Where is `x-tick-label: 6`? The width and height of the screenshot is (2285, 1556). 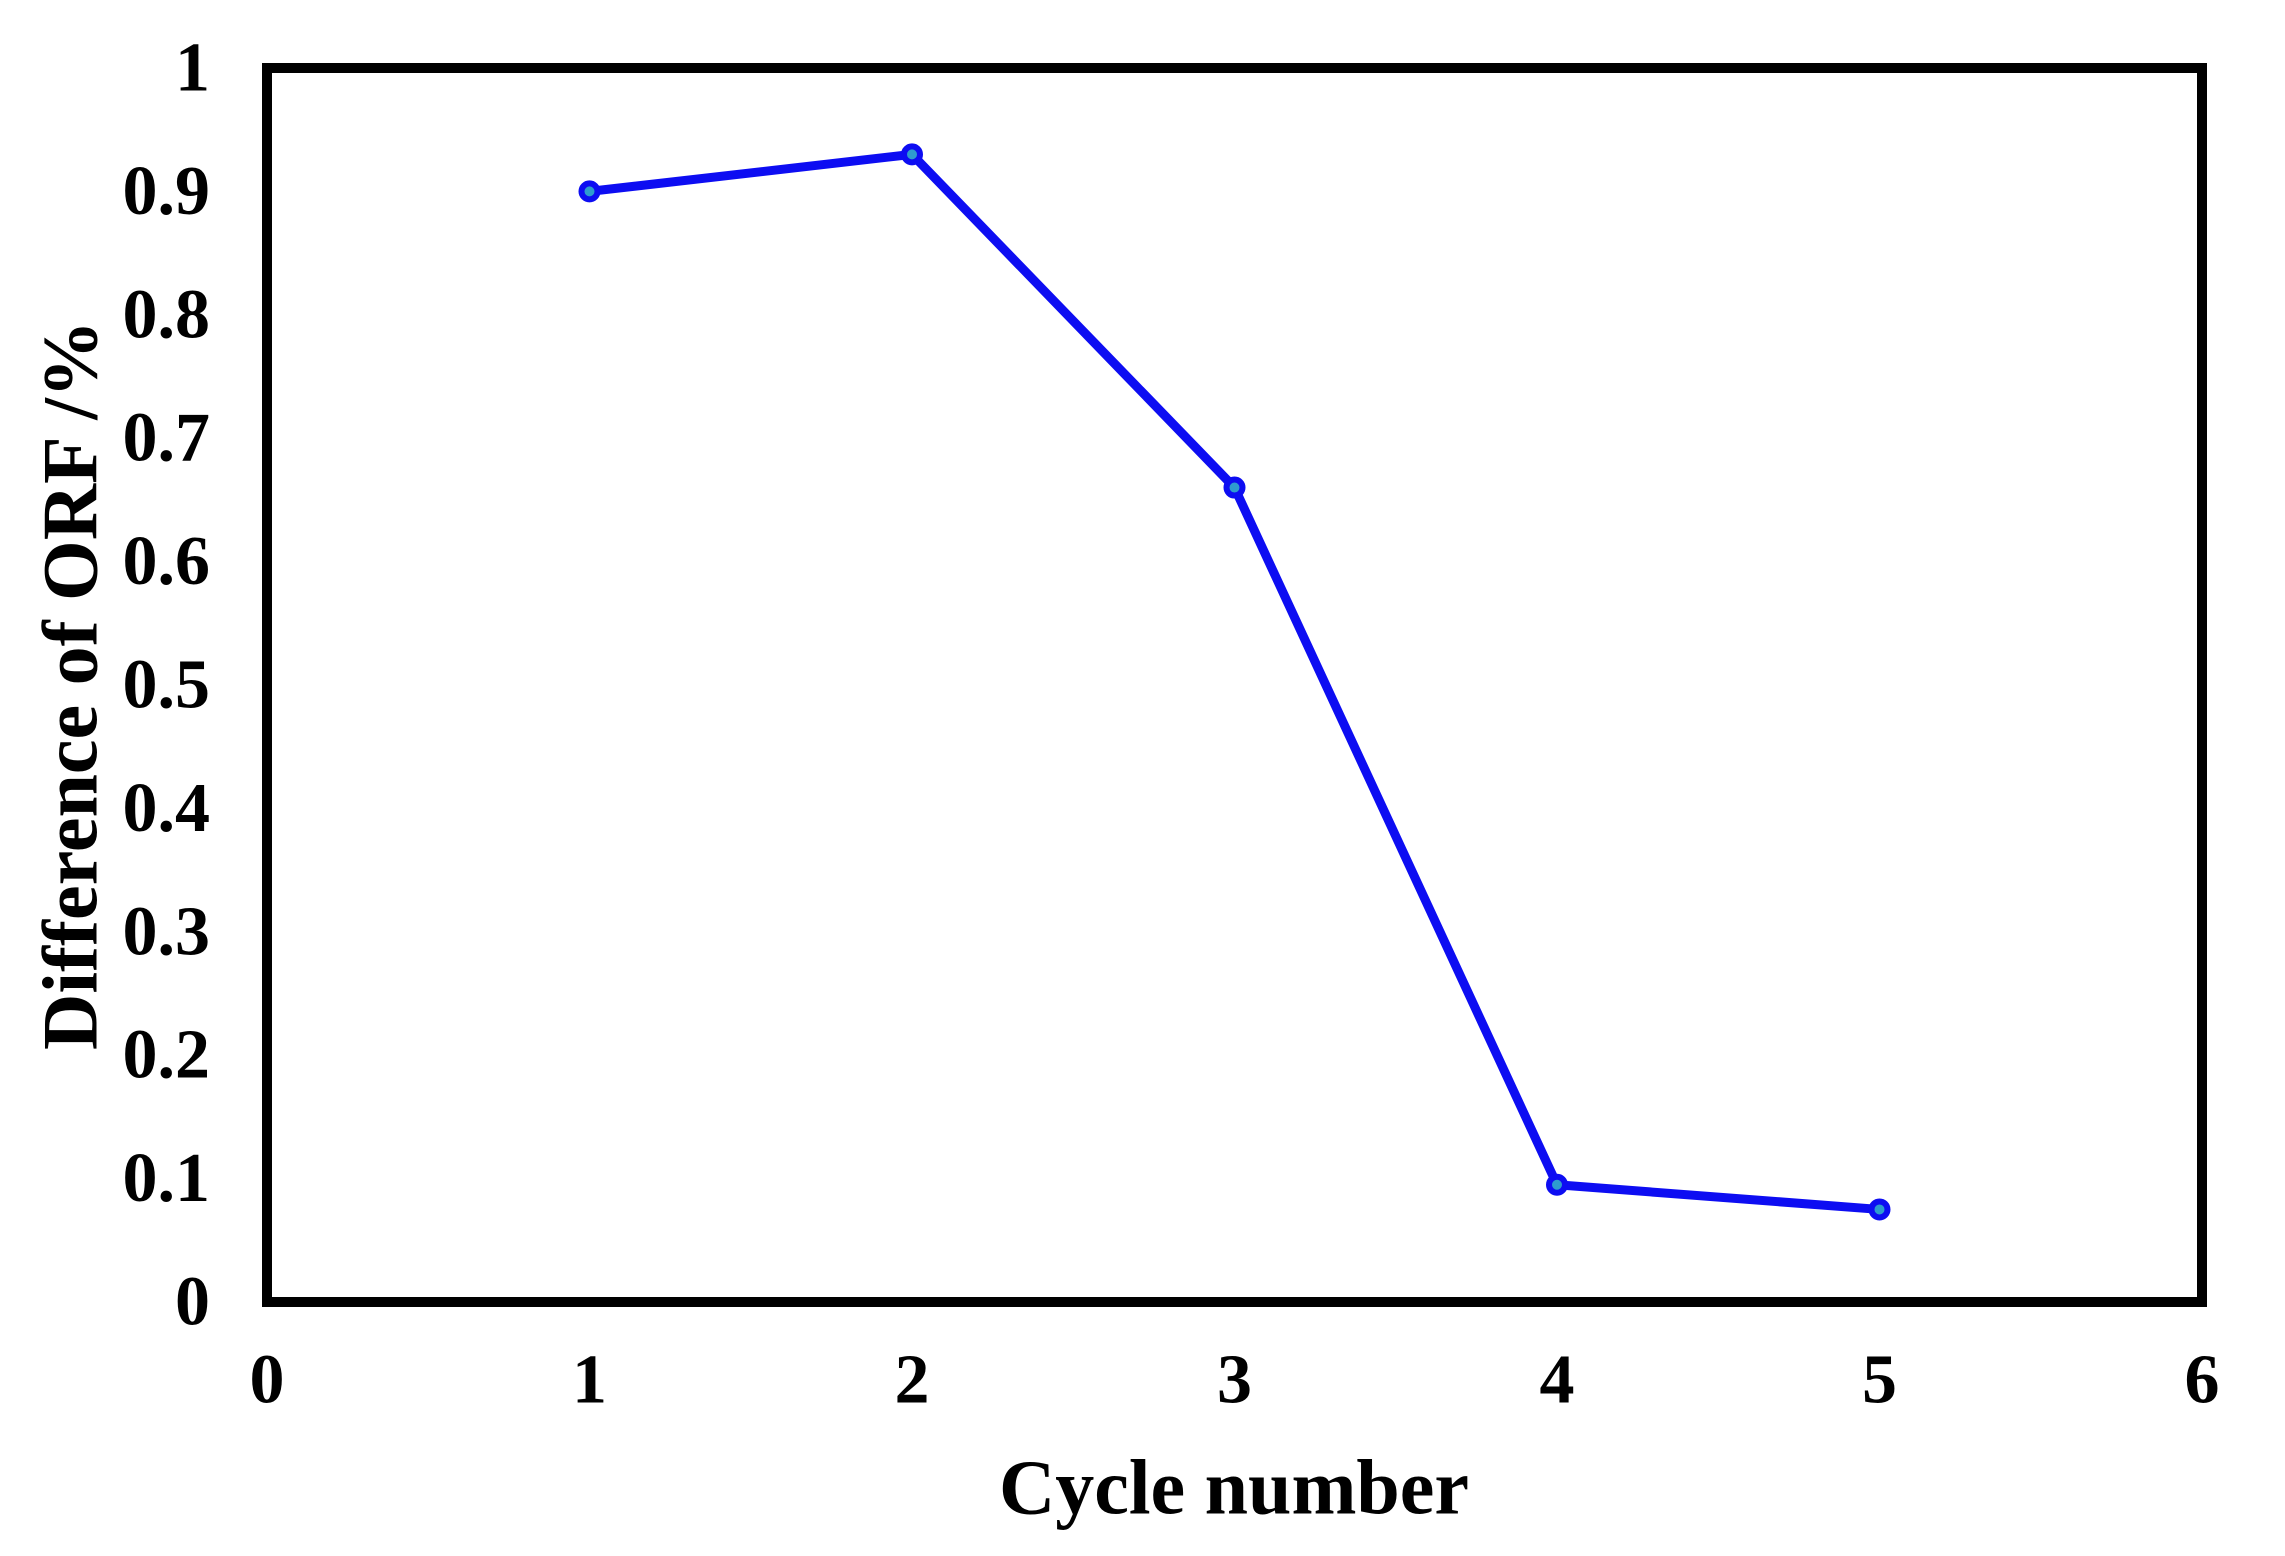
x-tick-label: 6 is located at coordinates (2202, 1380).